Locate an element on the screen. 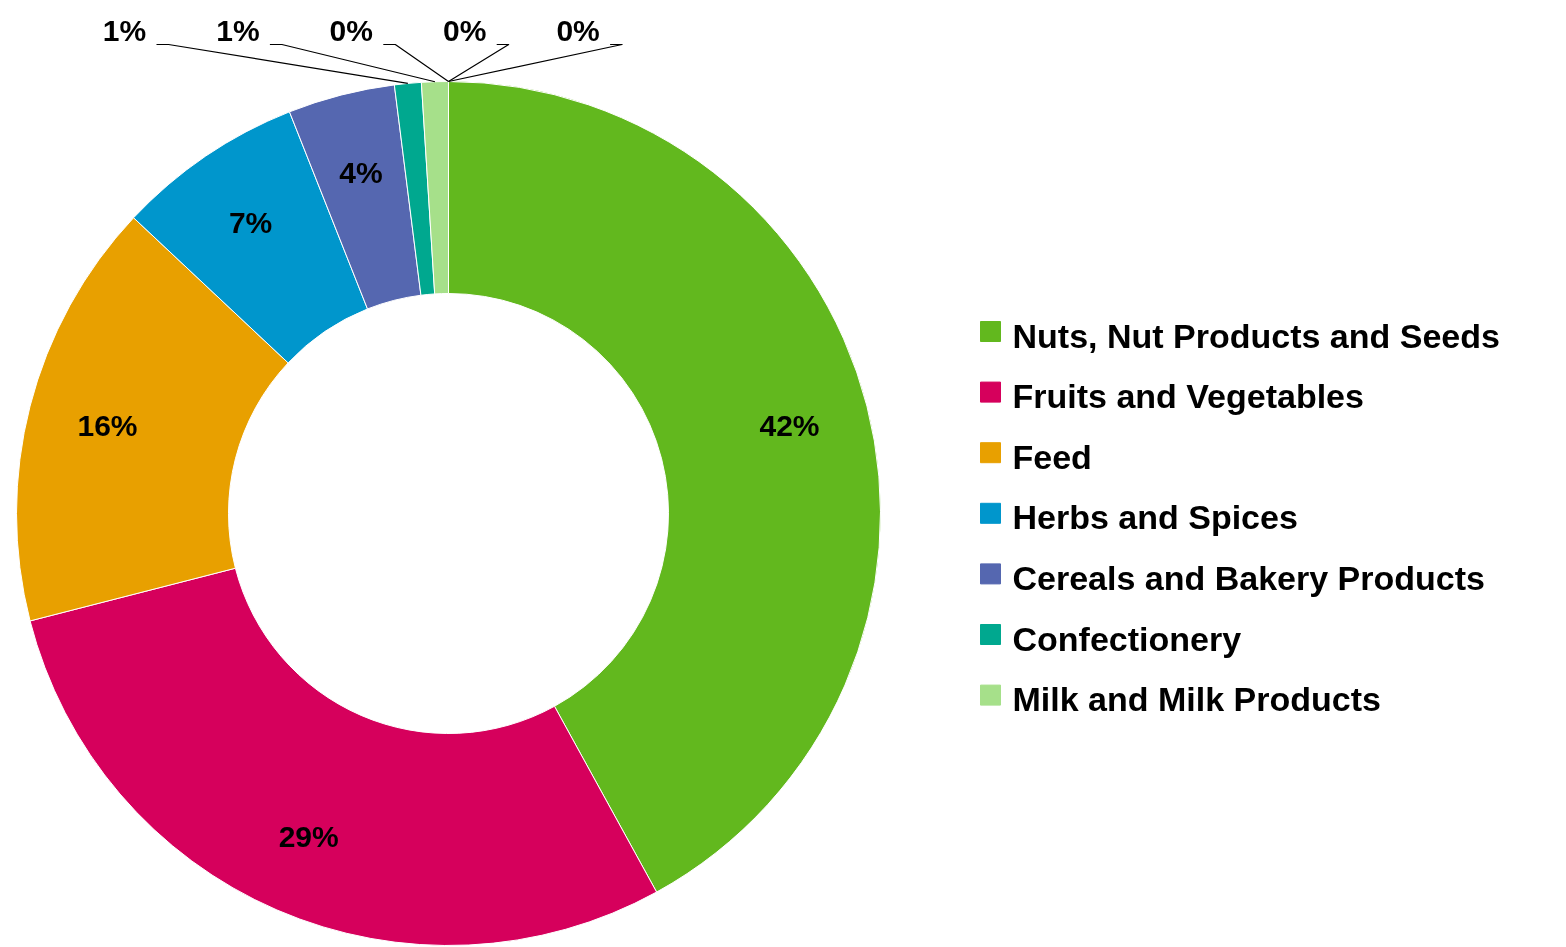  legend-label: Cereals and Bakery Products is located at coordinates (1248, 577).